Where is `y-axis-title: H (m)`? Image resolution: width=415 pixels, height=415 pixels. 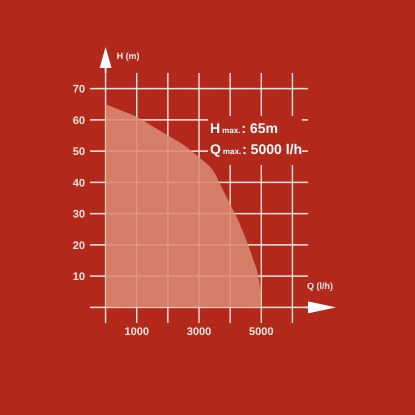 y-axis-title: H (m) is located at coordinates (128, 56).